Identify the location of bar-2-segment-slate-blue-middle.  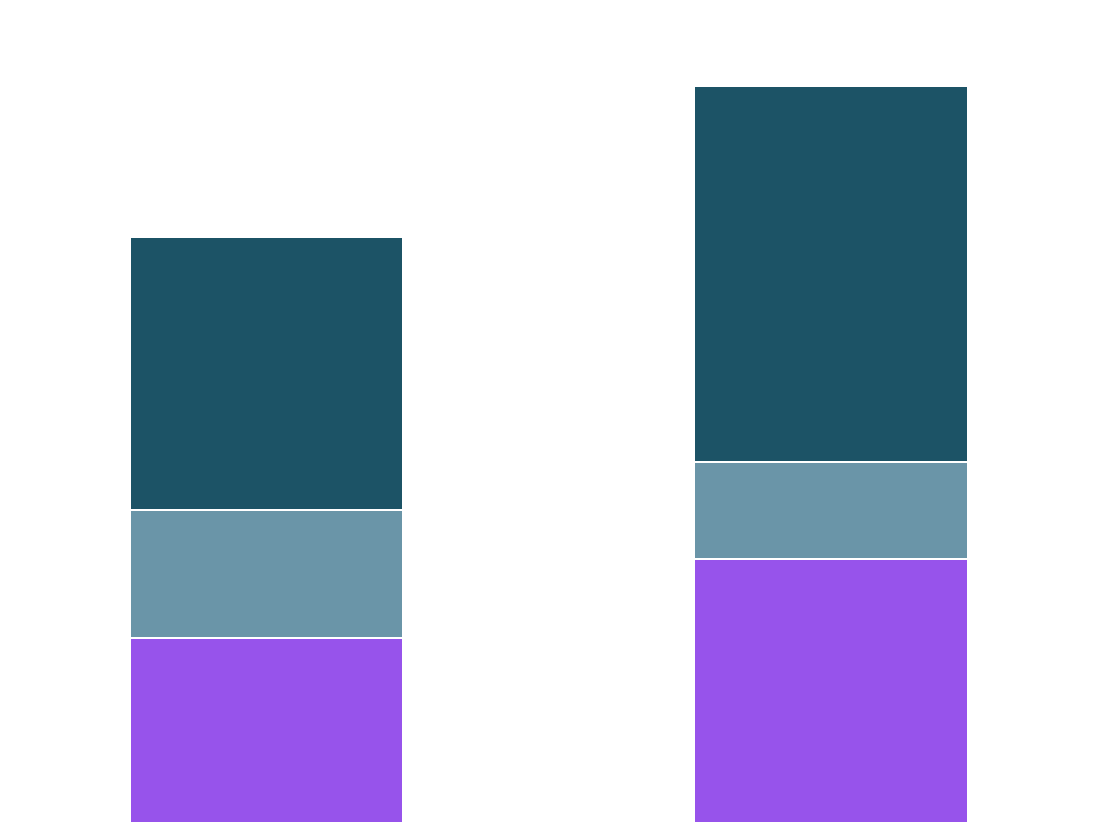
(831, 510).